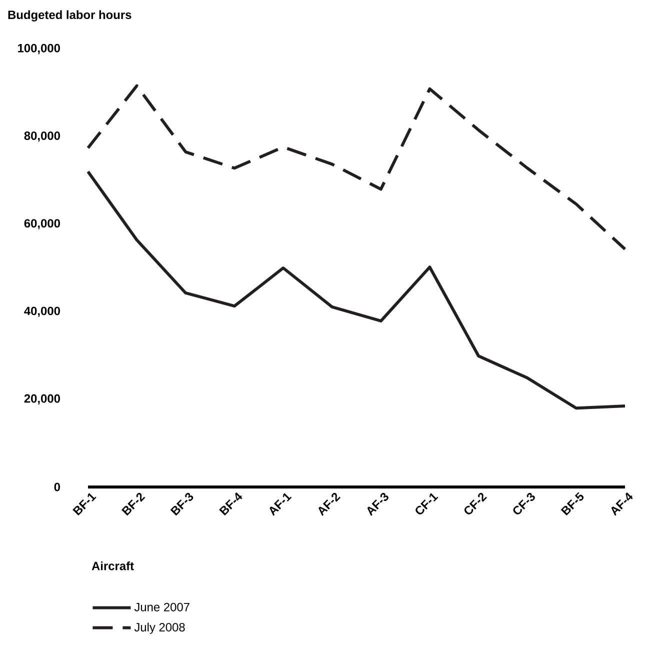 Image resolution: width=655 pixels, height=661 pixels. Describe the element at coordinates (42, 224) in the screenshot. I see `y-tick-label: 60,000` at that location.